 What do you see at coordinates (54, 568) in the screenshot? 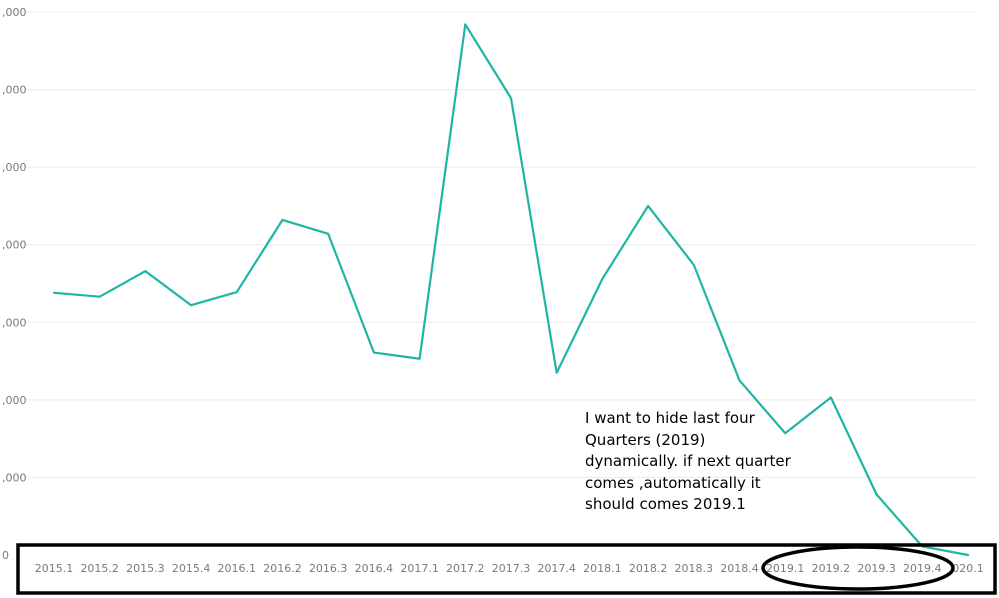
I see `x-tick-label: 2015.1` at bounding box center [54, 568].